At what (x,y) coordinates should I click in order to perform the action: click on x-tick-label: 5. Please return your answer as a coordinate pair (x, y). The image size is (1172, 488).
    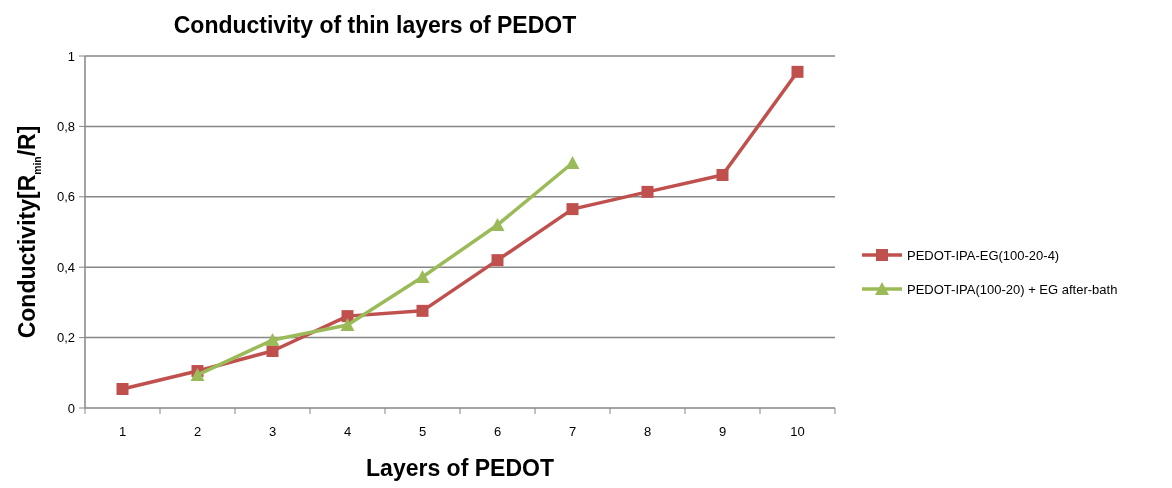
    Looking at the image, I should click on (422, 431).